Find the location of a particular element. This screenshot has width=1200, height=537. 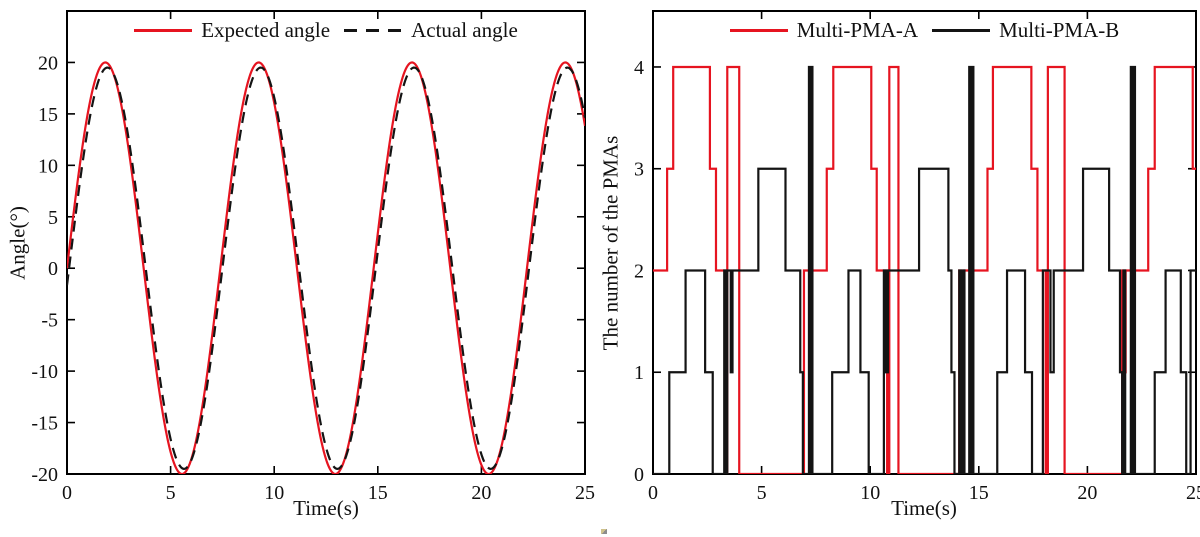

expected-angle-legend-line is located at coordinates (163, 30).